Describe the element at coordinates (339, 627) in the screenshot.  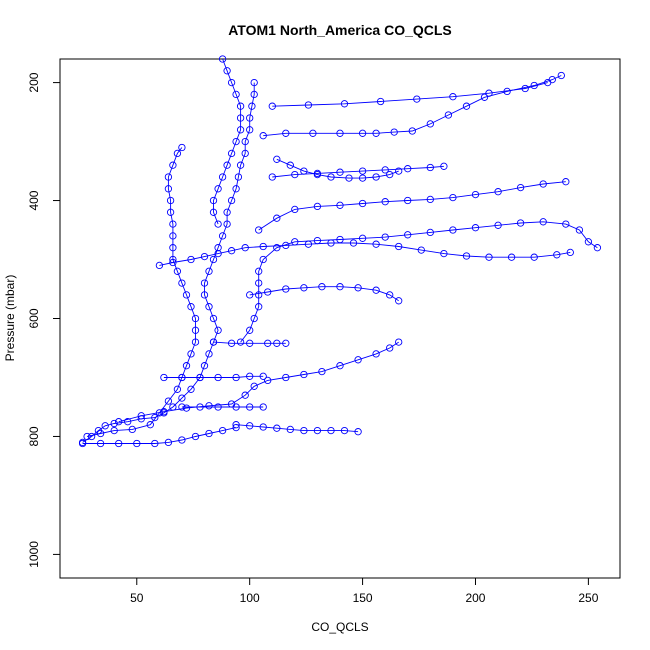
I see `x-axis-label: CO_QCLS` at that location.